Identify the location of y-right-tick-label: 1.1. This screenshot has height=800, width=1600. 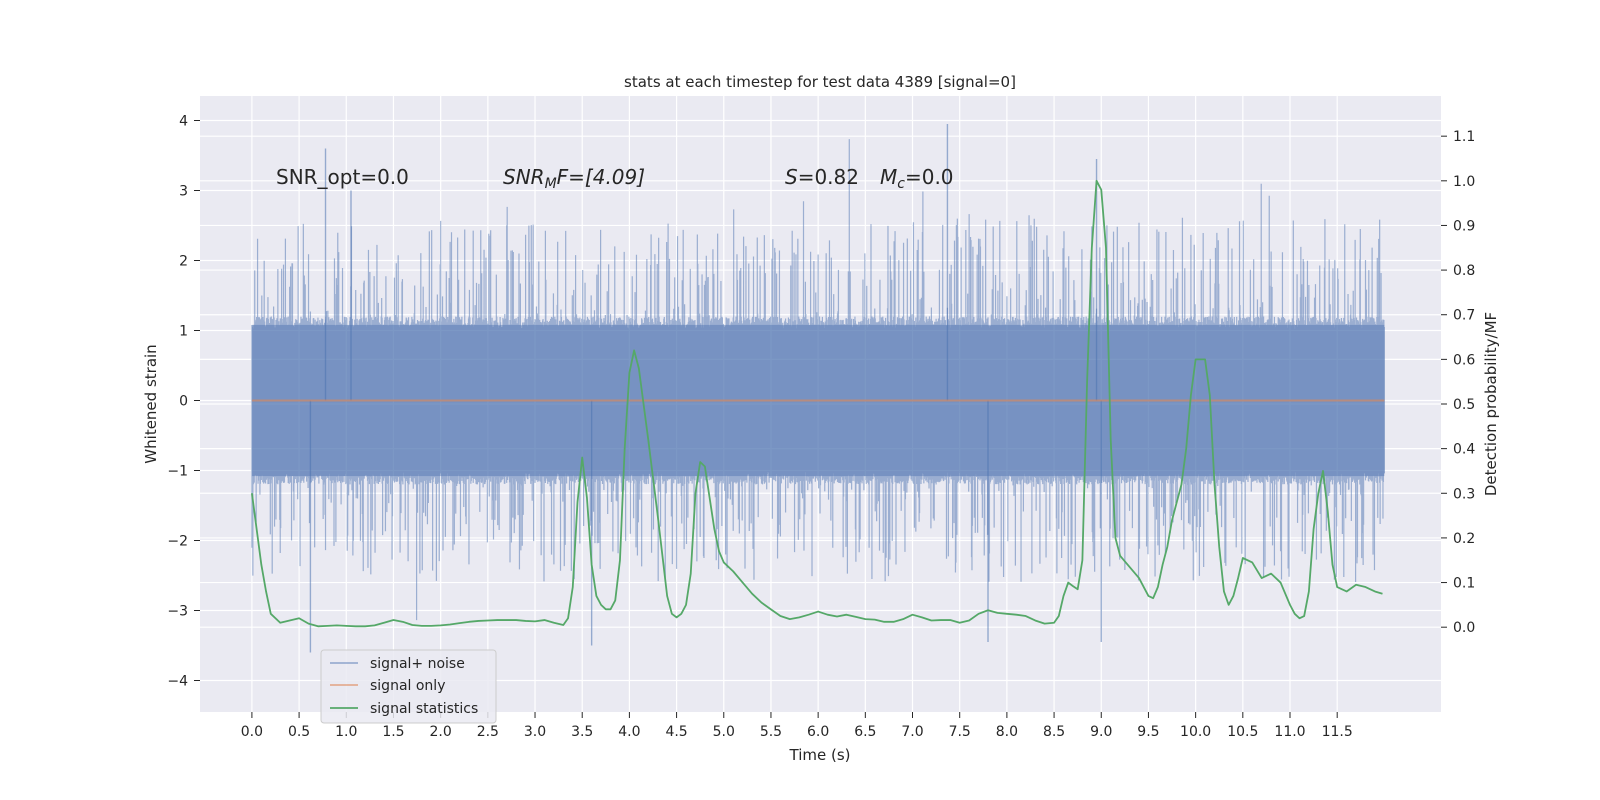
(1464, 137).